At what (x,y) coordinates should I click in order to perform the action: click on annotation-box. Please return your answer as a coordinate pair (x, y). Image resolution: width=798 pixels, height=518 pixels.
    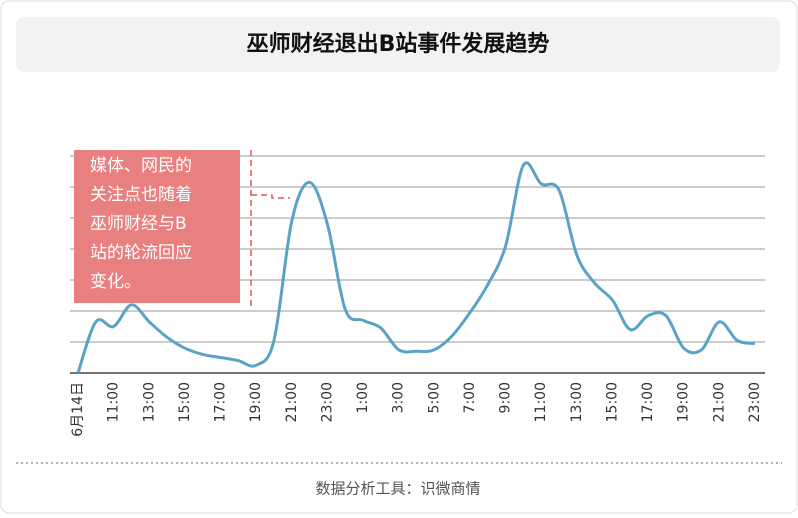
    Looking at the image, I should click on (157, 226).